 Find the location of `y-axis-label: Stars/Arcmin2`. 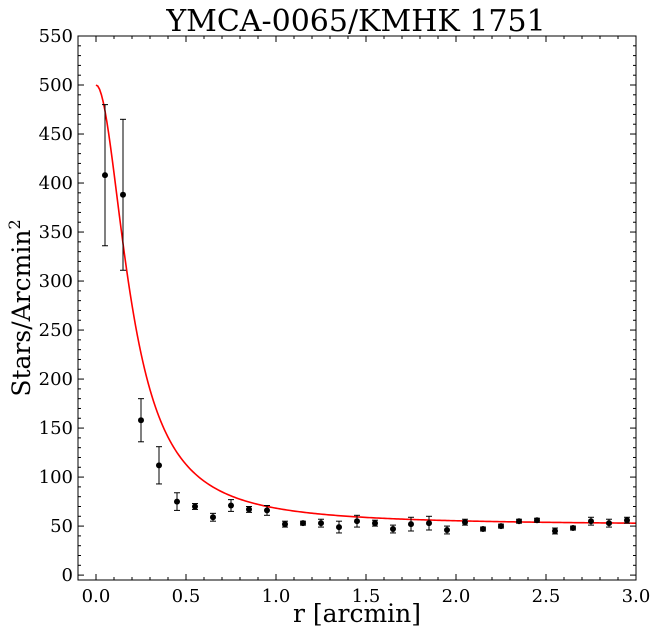

y-axis-label: Stars/Arcmin2 is located at coordinates (20, 307).